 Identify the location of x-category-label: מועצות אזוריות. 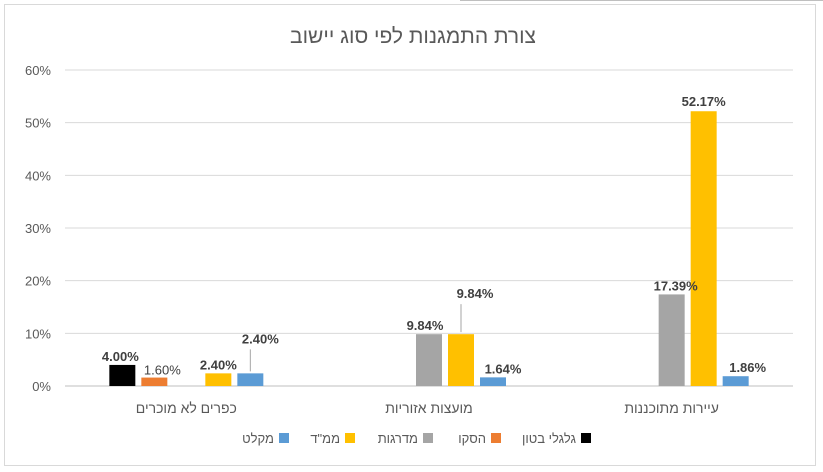
(429, 408).